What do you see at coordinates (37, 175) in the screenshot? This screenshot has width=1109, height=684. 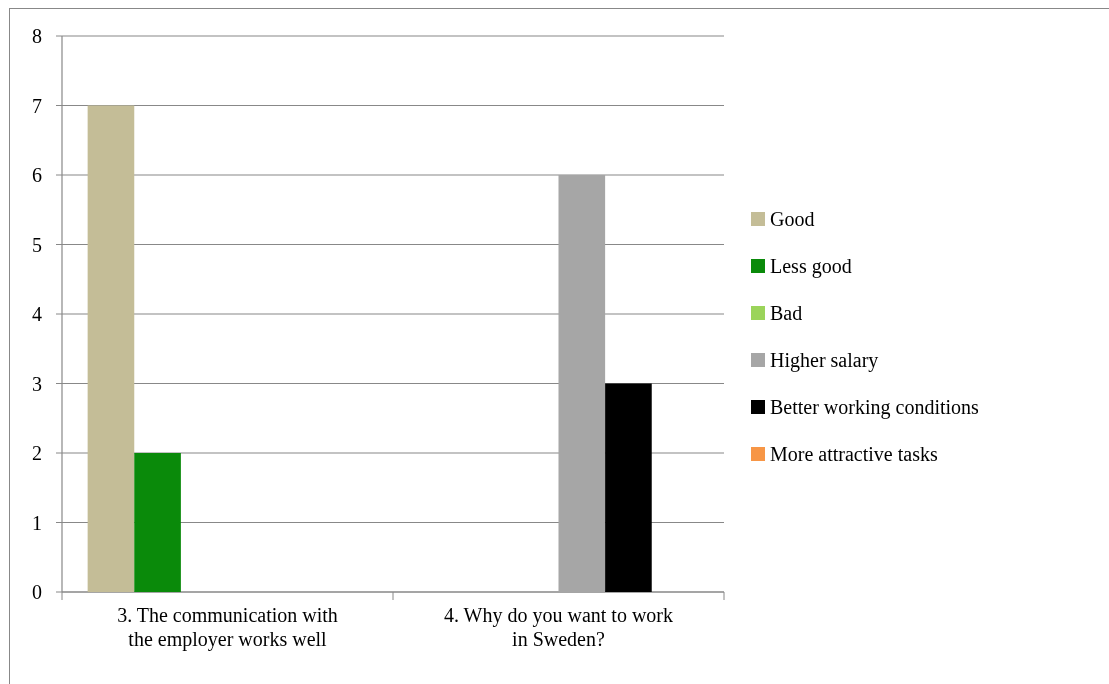 I see `y-tick-label: 6` at bounding box center [37, 175].